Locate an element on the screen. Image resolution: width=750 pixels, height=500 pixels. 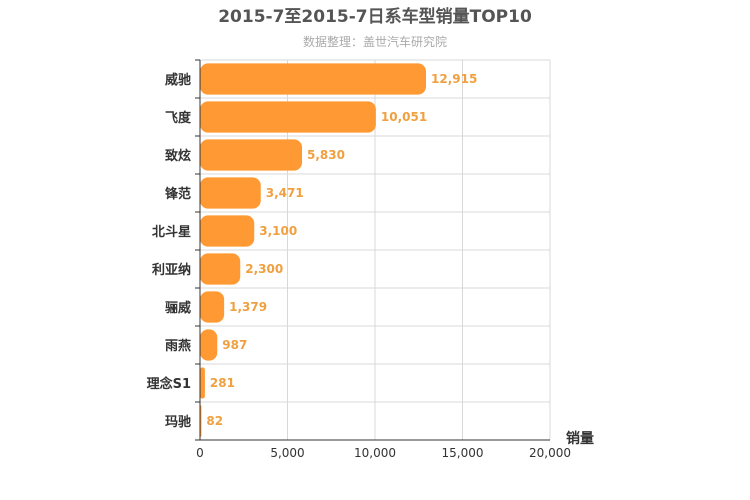
category-label: 利亚纳 is located at coordinates (171, 270).